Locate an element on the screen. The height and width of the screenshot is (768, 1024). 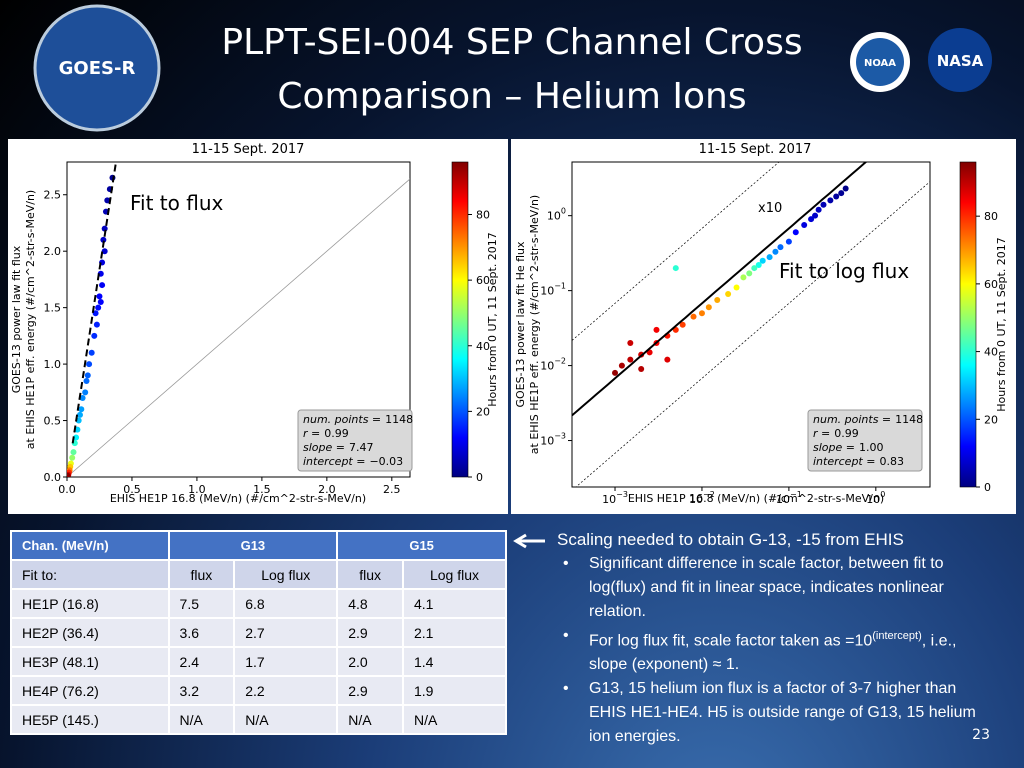
bullet-text: , i.e., slope (exponent) ≈ 1. is located at coordinates (773, 653).